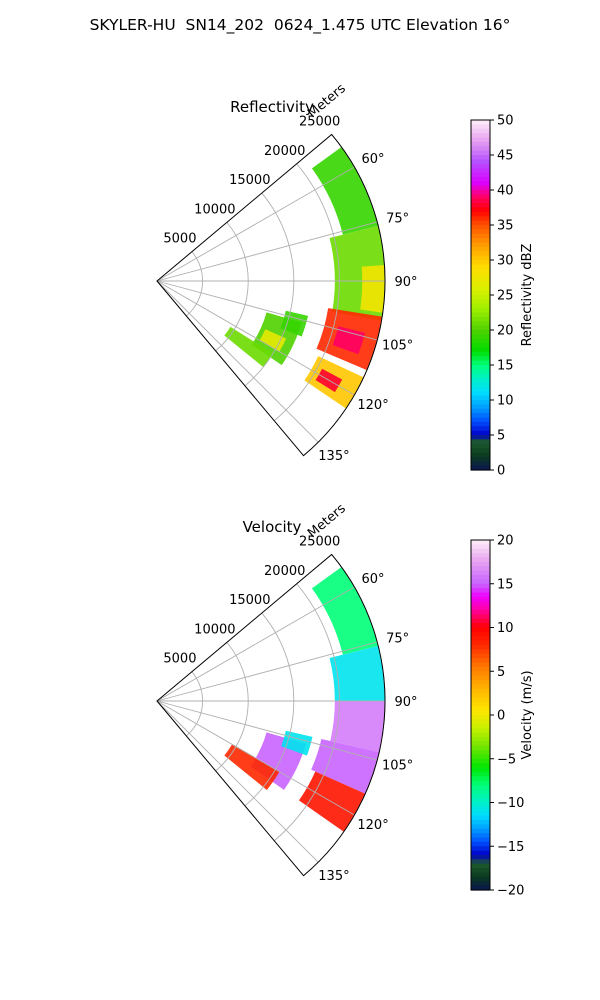 Image resolution: width=600 pixels, height=1000 pixels. I want to click on angle-tick-label: 60°, so click(373, 159).